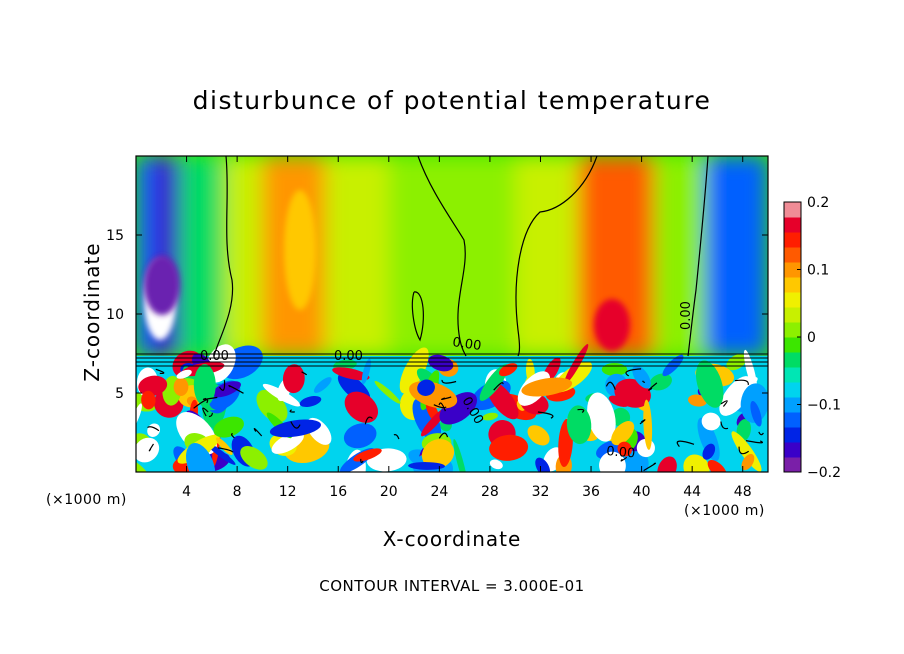  Describe the element at coordinates (389, 492) in the screenshot. I see `x-tick-label: 20` at that location.